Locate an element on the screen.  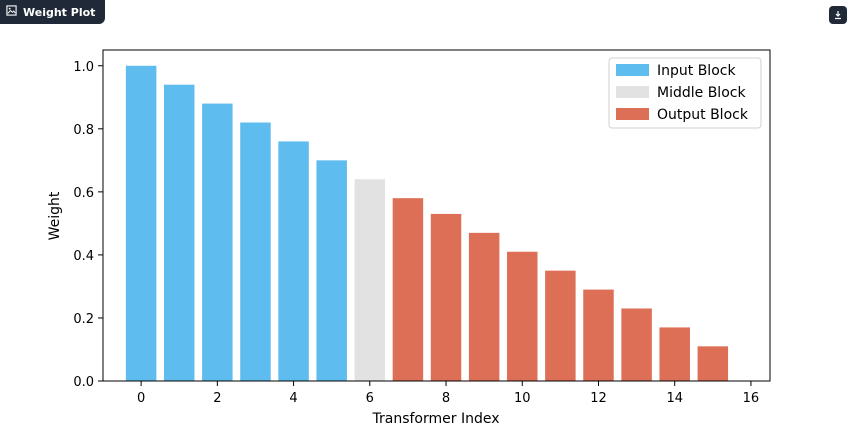
x-tick-label: 6 is located at coordinates (370, 398).